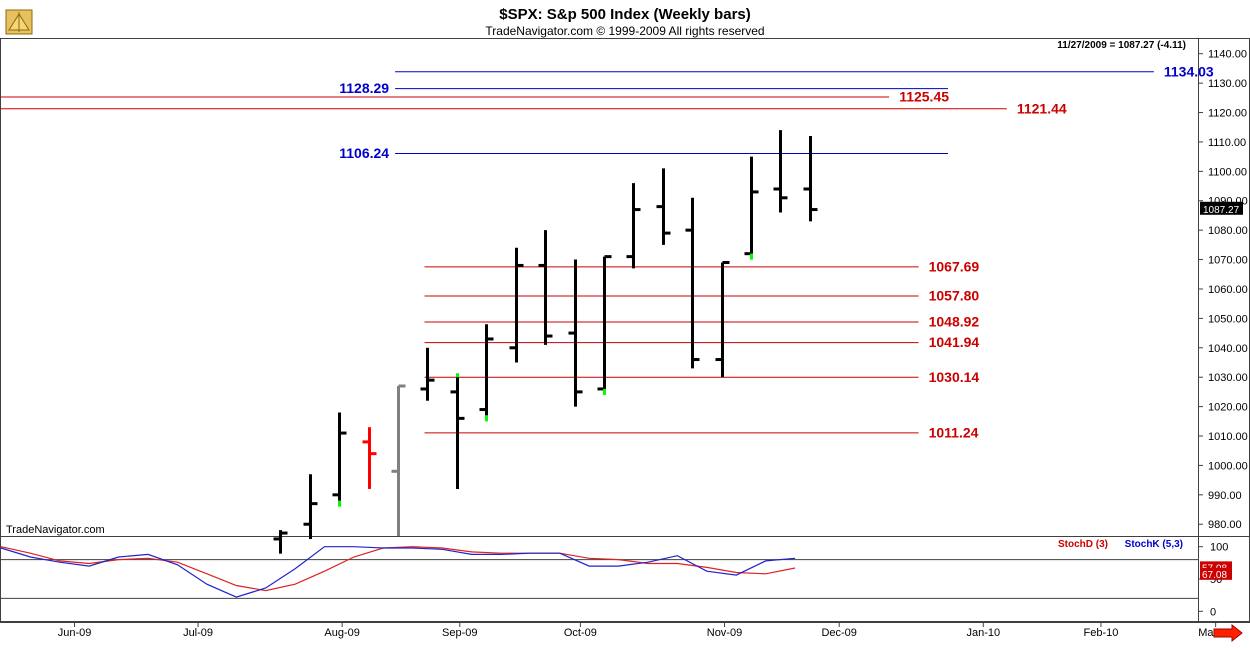  What do you see at coordinates (954, 322) in the screenshot?
I see `level-label: 1048.92` at bounding box center [954, 322].